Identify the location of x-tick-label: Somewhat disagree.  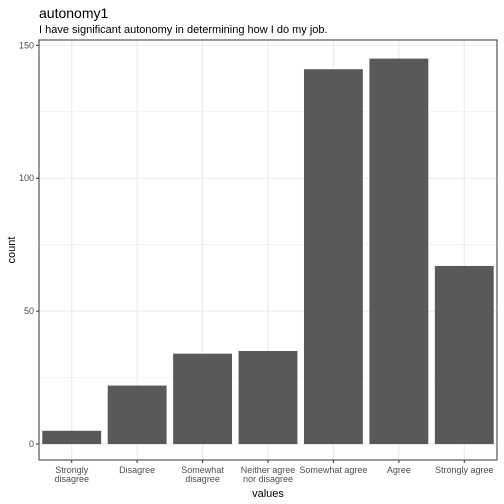
(202, 474).